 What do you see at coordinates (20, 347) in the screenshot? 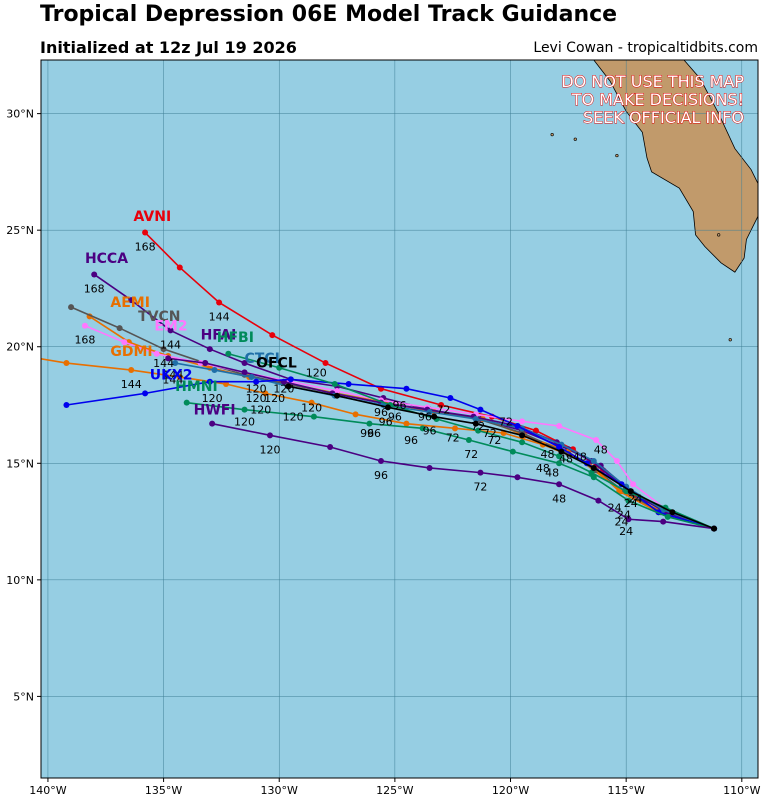
I see `lat-tick-label: 20°N` at bounding box center [20, 347].